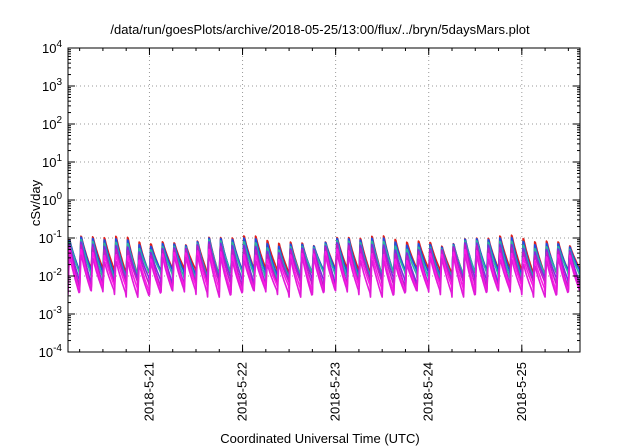  Describe the element at coordinates (35, 203) in the screenshot. I see `y-axis-label: cSv/day` at that location.